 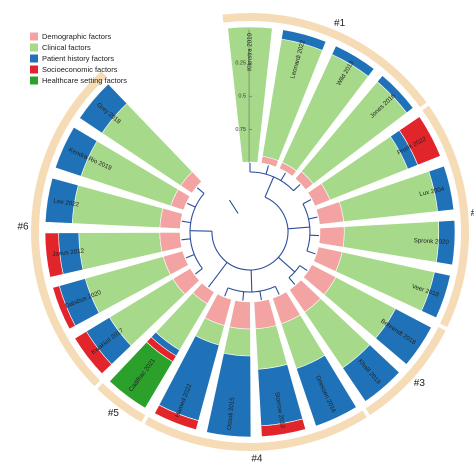 I want to click on legend-label: Socioeconomic factors, so click(x=80, y=69).